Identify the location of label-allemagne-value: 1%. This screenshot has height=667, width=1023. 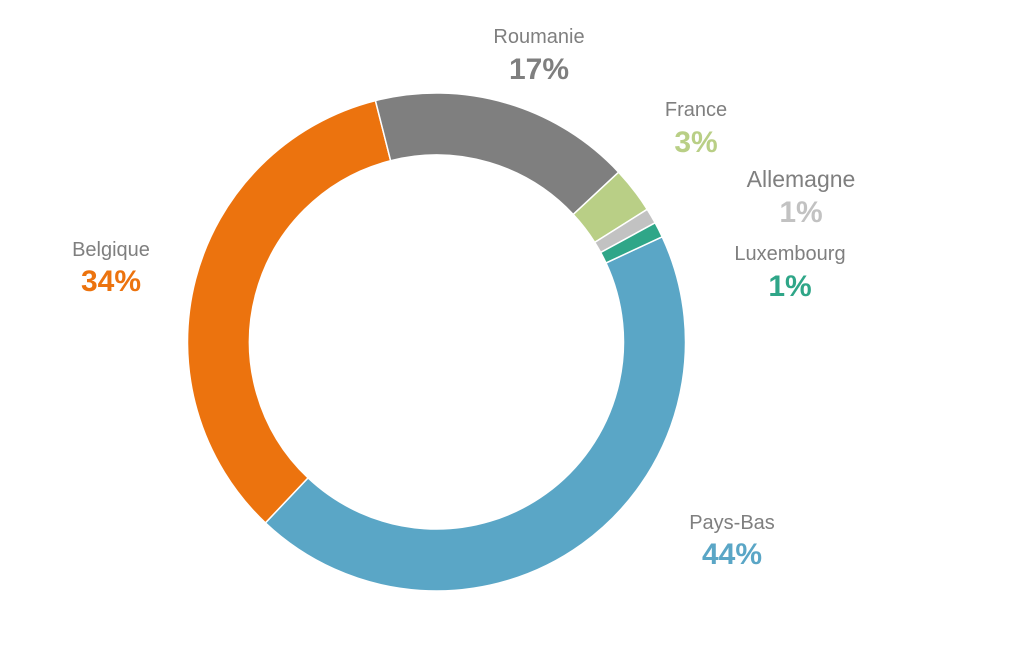
(800, 212).